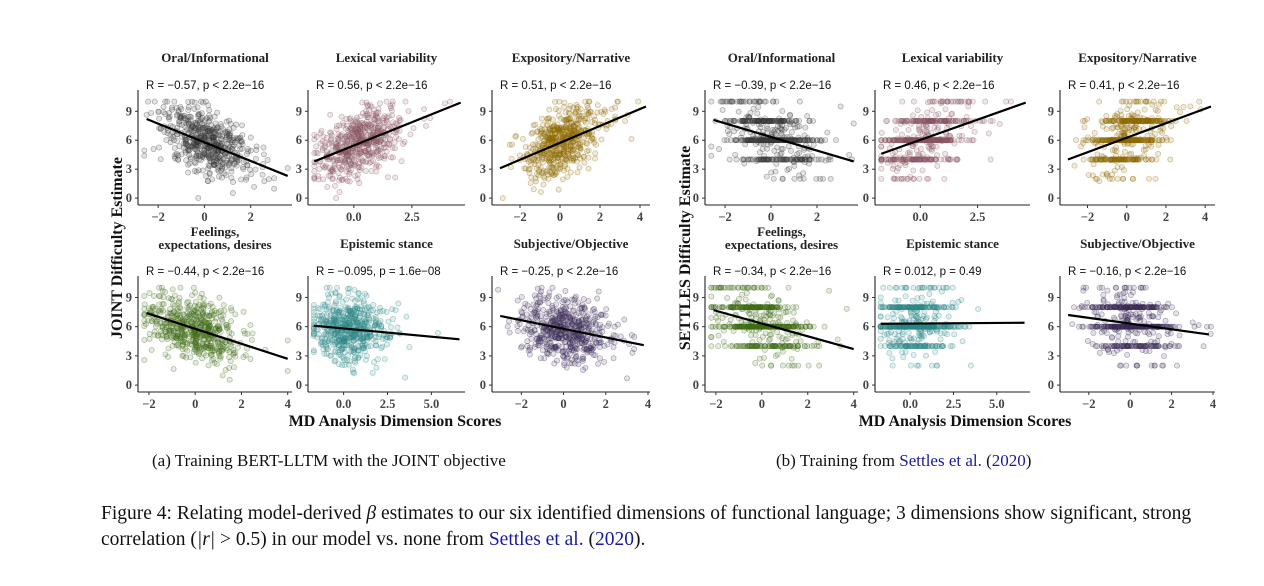 The height and width of the screenshot is (586, 1264). I want to click on y-axis-label: JOINT Difficulty Estimate, so click(117, 248).